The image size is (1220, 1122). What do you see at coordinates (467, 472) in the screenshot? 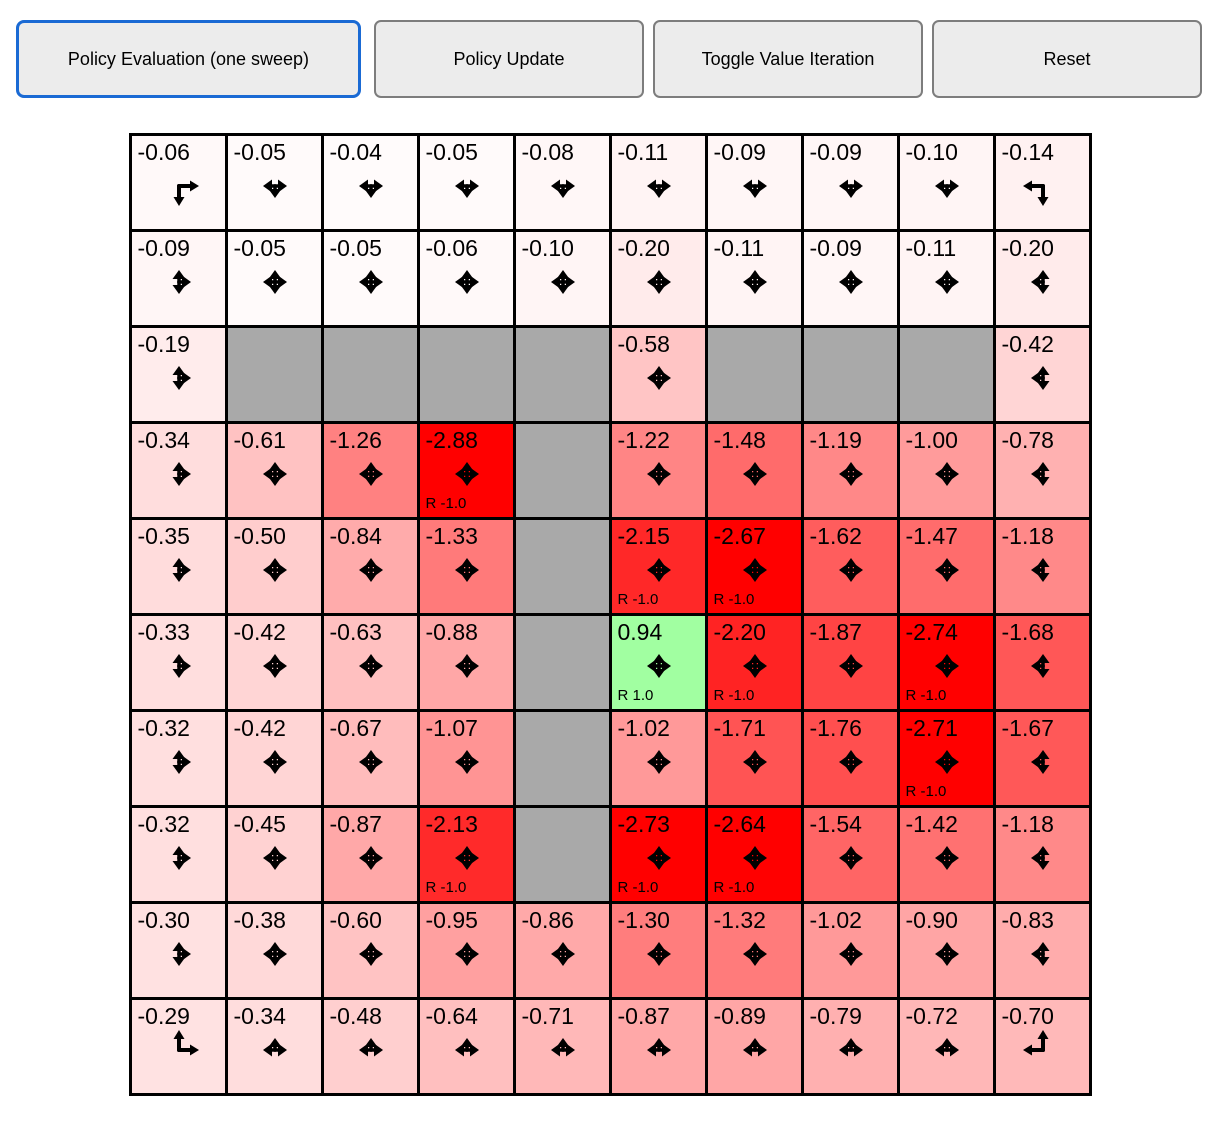
I see `grid-cell: -2.88 R -1.0` at bounding box center [467, 472].